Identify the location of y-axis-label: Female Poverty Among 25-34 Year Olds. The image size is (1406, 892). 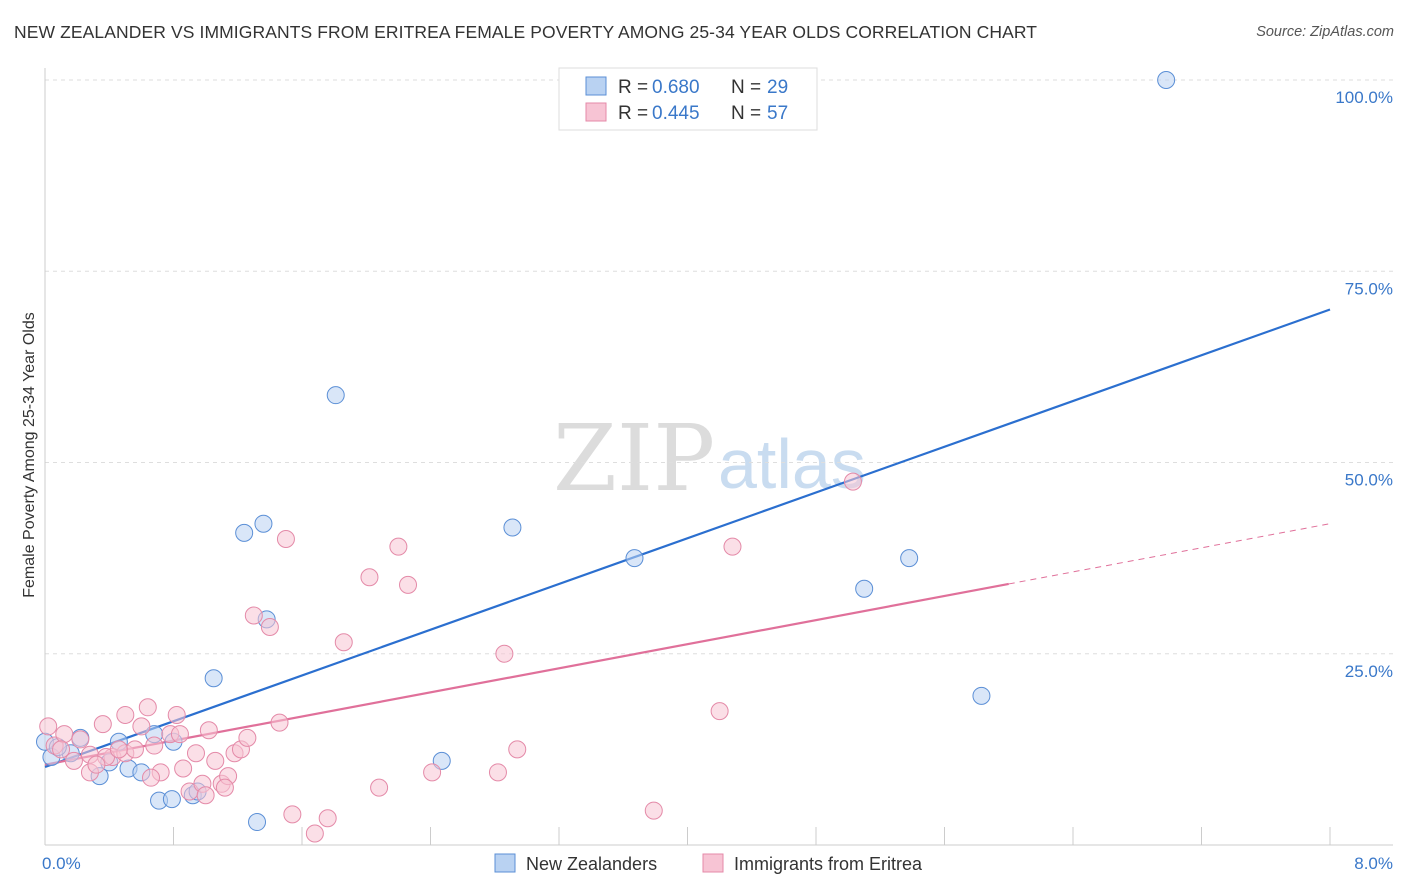
(29, 455).